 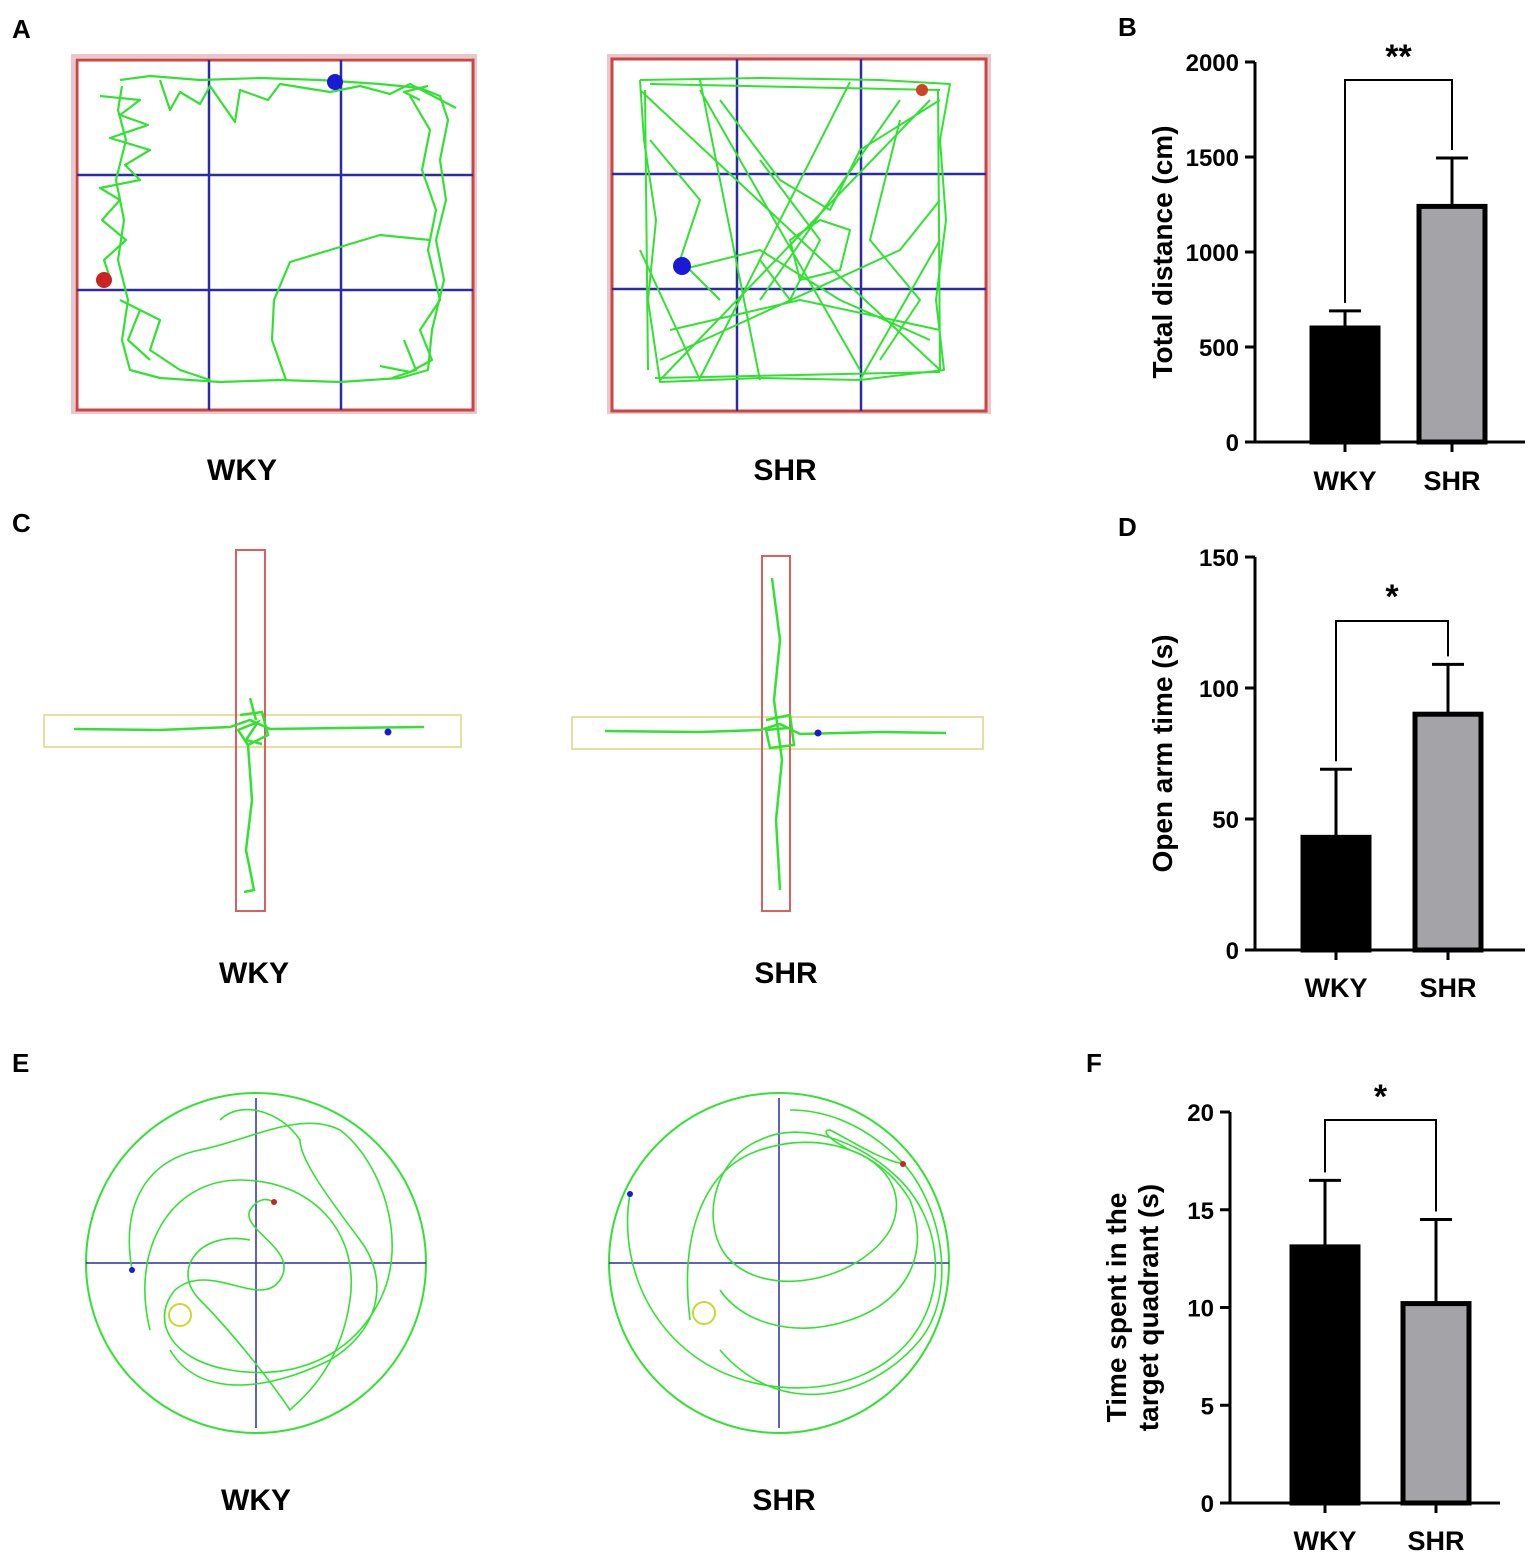 I want to click on y-axis-label: Open arm time (s), so click(x=1162, y=753).